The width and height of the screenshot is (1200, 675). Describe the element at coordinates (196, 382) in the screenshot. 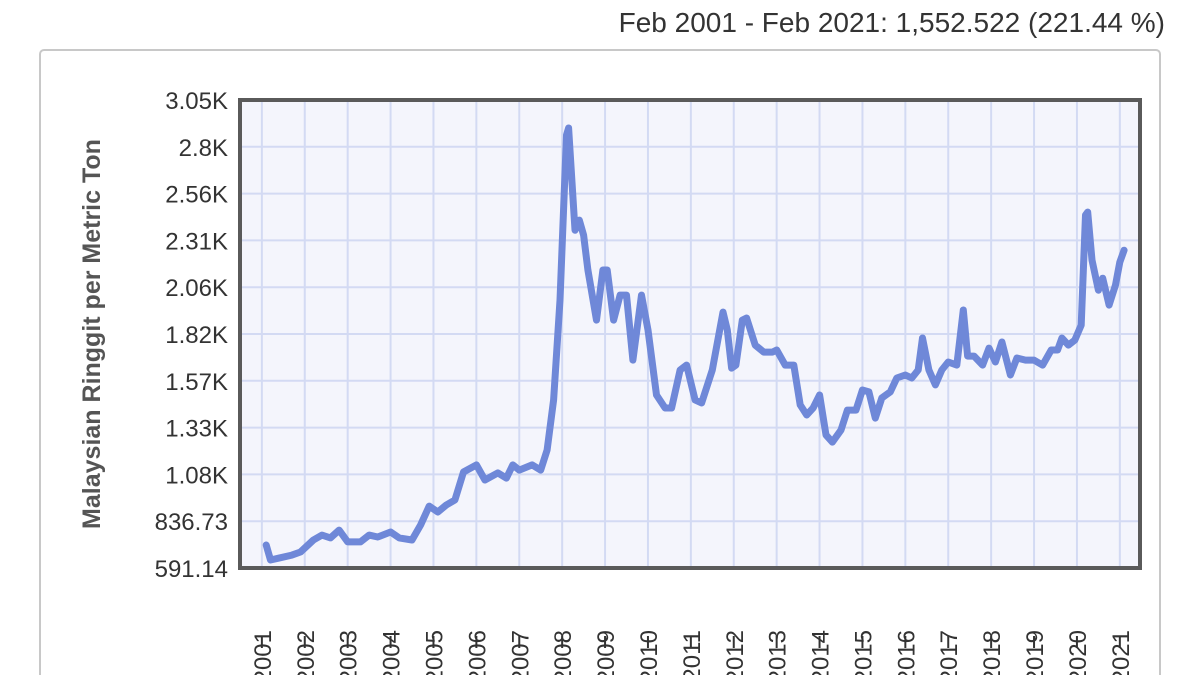

I see `y-tick-label: 1.57K` at that location.